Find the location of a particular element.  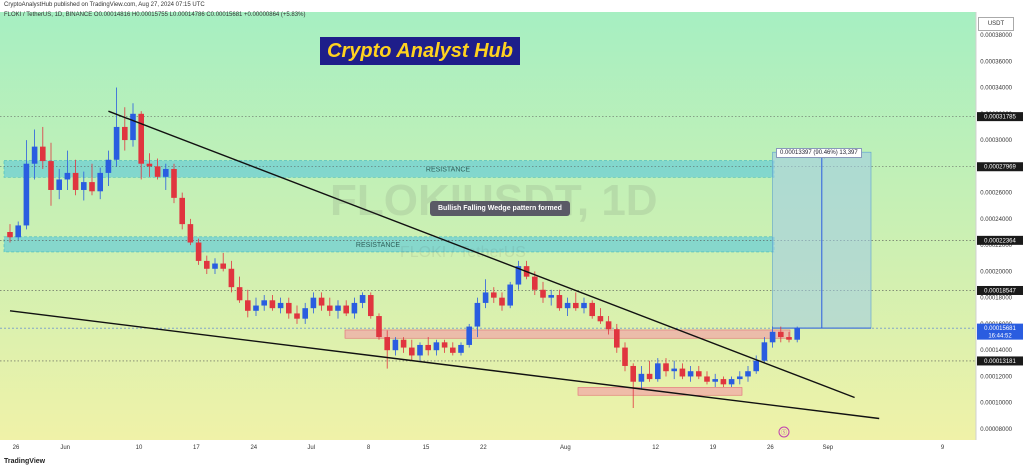

time-tick-label: 10 is located at coordinates (139, 448).